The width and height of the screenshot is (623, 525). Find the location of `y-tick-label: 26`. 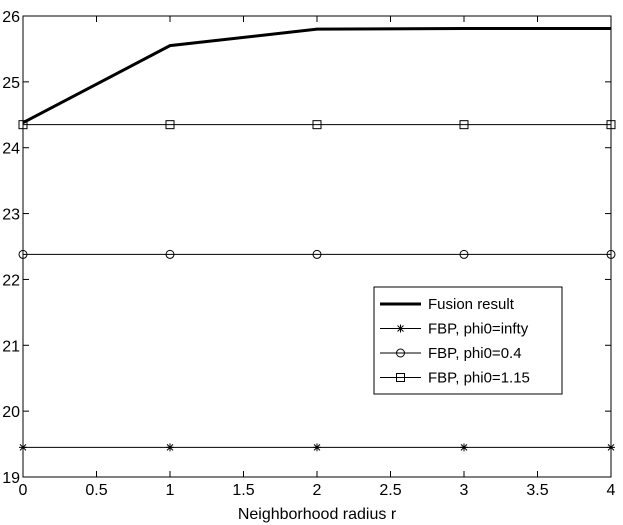

y-tick-label: 26 is located at coordinates (11, 17).